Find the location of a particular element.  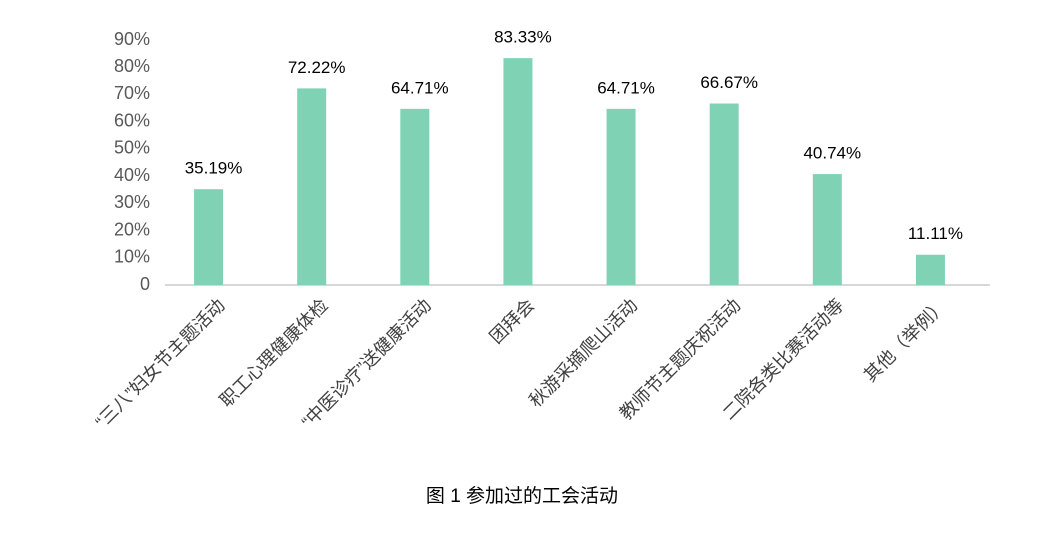

y-tick-label: 30% is located at coordinates (132, 202).